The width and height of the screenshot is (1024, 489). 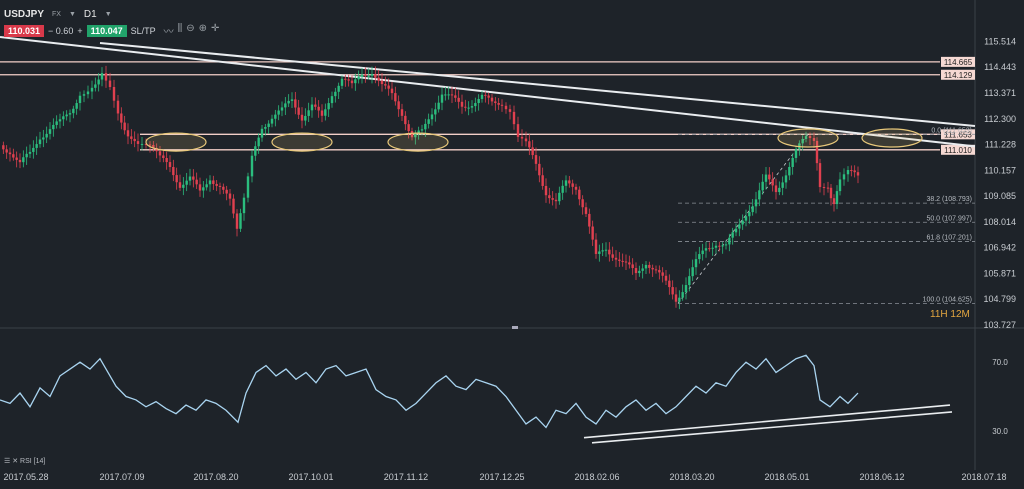 What do you see at coordinates (25, 461) in the screenshot?
I see `rsi-indicator-label: ☰ ✕ RSI [14]` at bounding box center [25, 461].